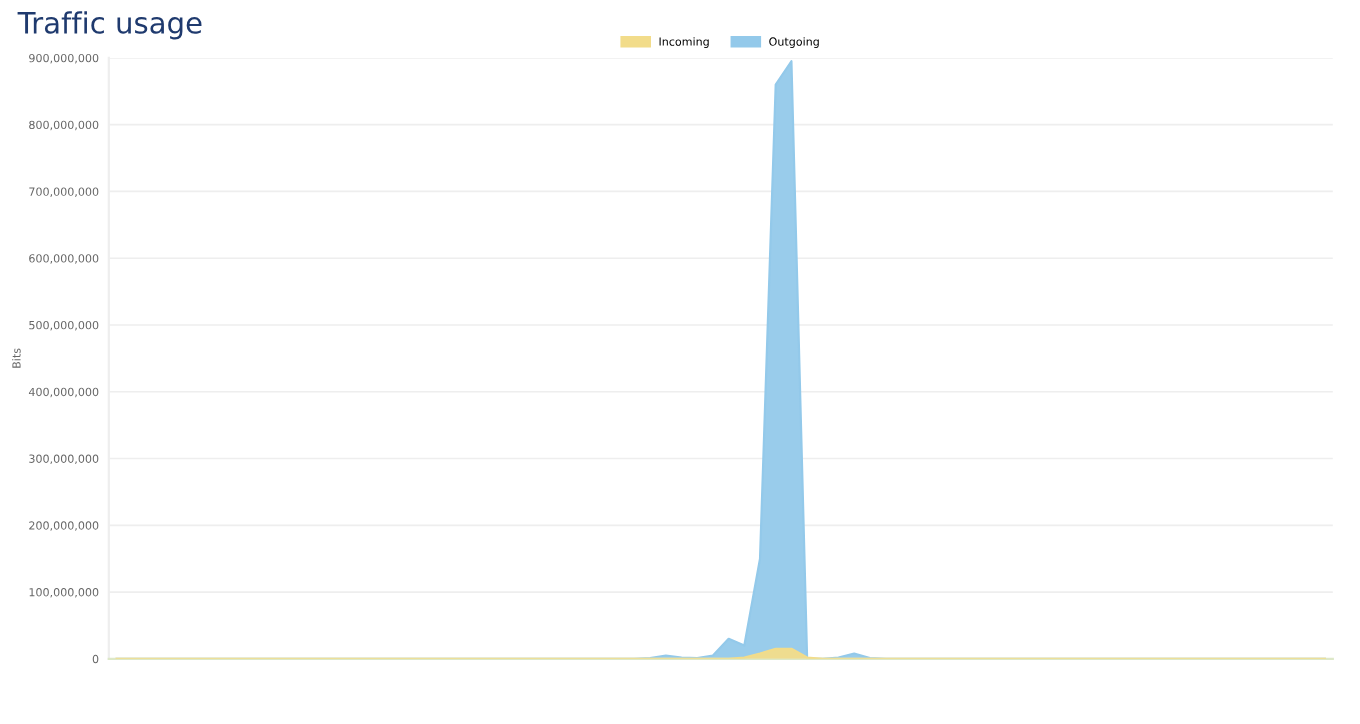 This screenshot has width=1360, height=724. What do you see at coordinates (109, 25) in the screenshot?
I see `chart-title: Traffic usage` at bounding box center [109, 25].